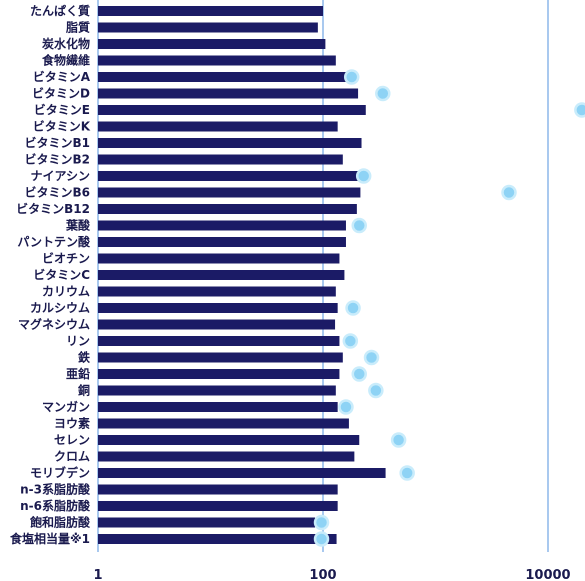 This screenshot has width=585, height=581. Describe the element at coordinates (60, 308) in the screenshot. I see `category-label: カルシウム` at that location.